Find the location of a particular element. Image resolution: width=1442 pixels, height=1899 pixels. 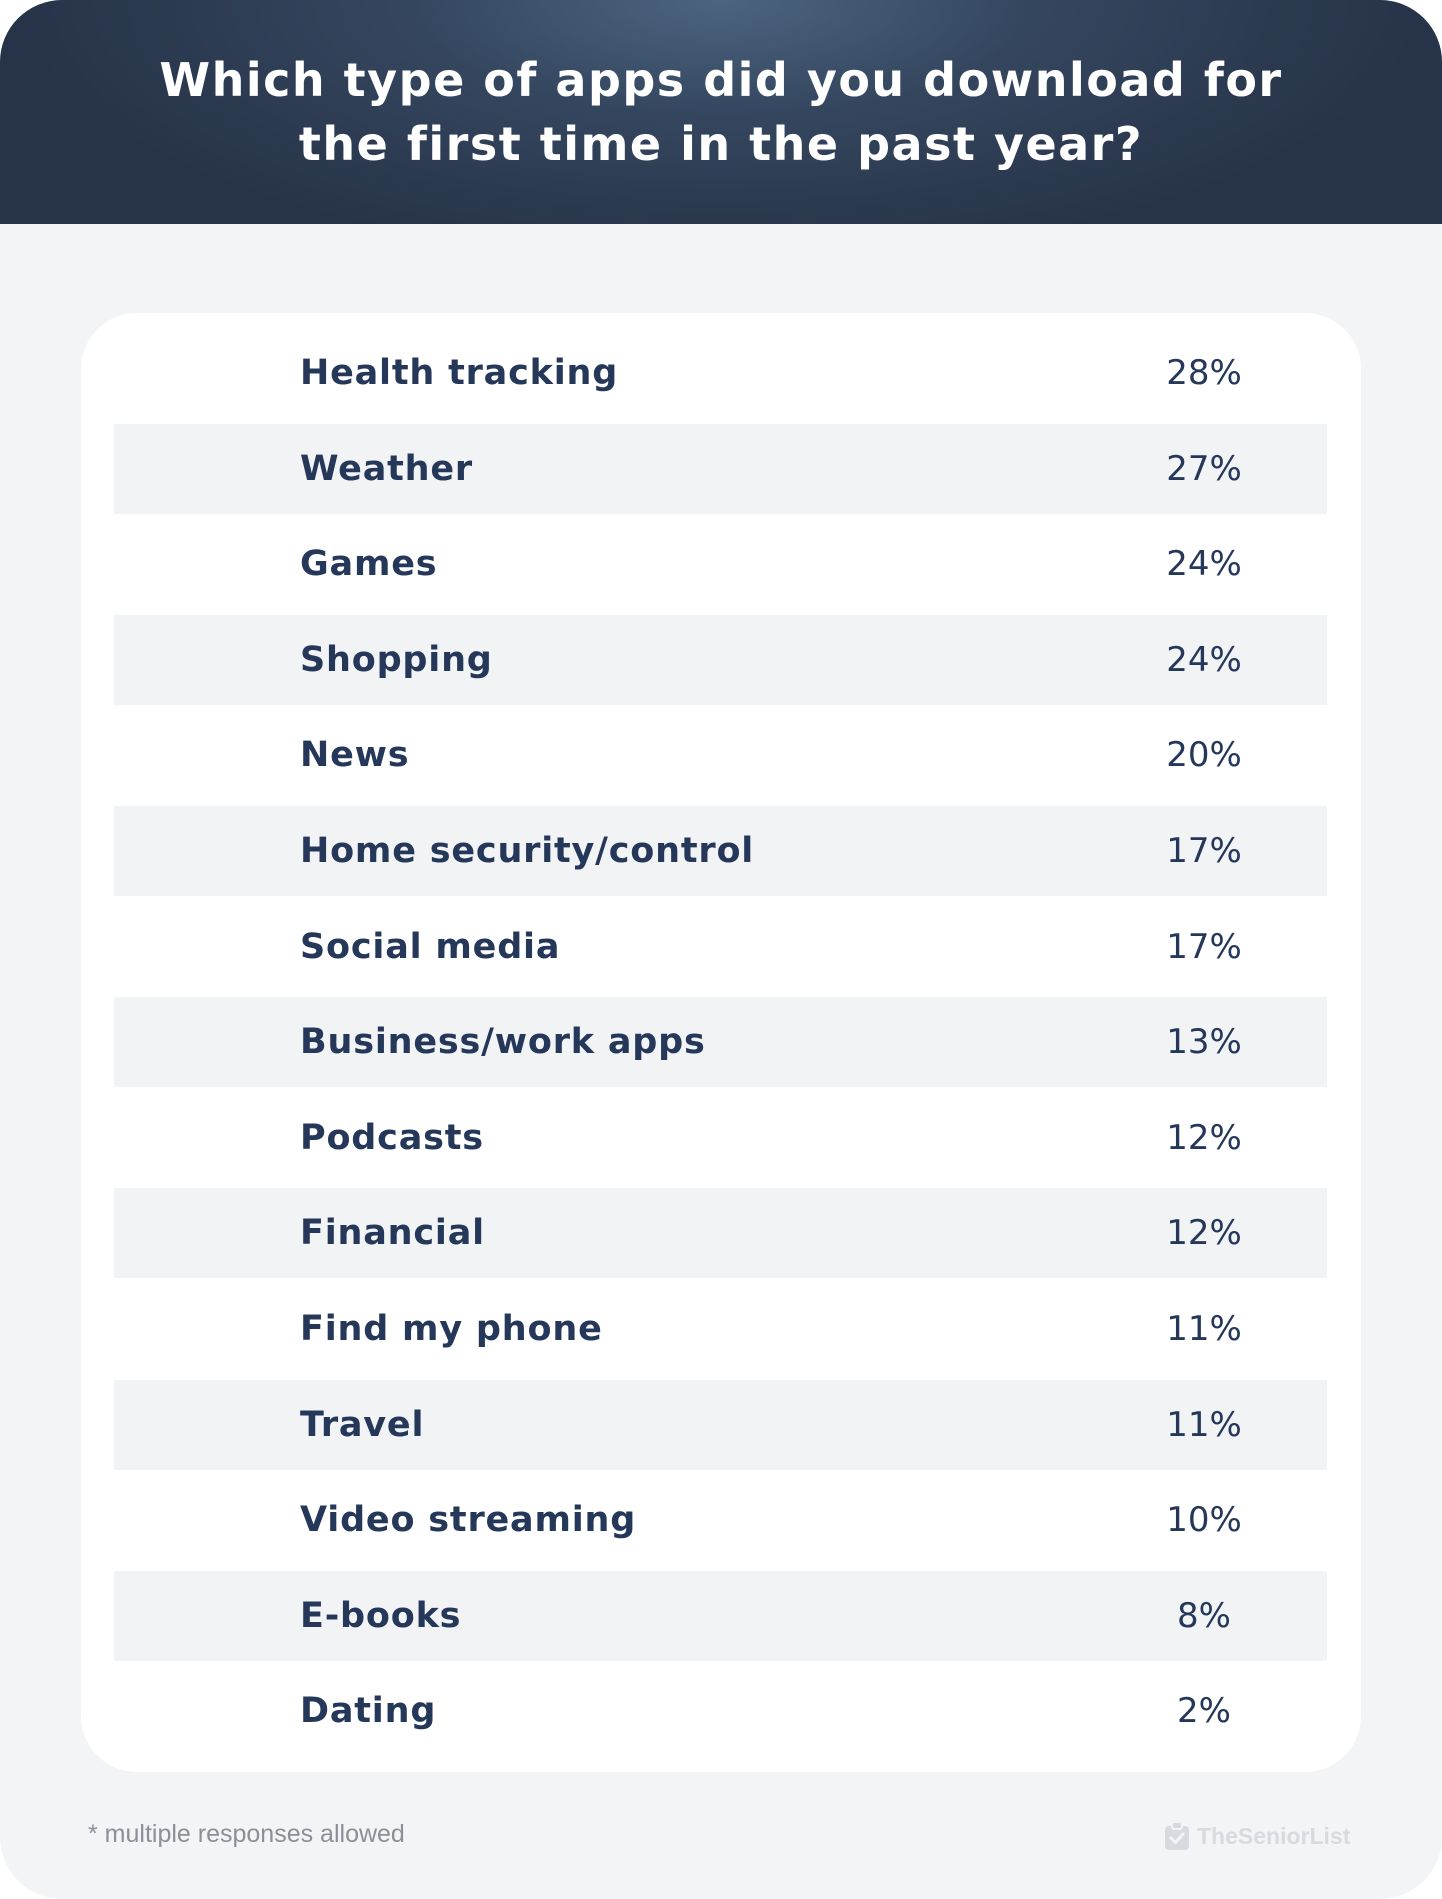

table-row: Dating 2% is located at coordinates (720, 1711).